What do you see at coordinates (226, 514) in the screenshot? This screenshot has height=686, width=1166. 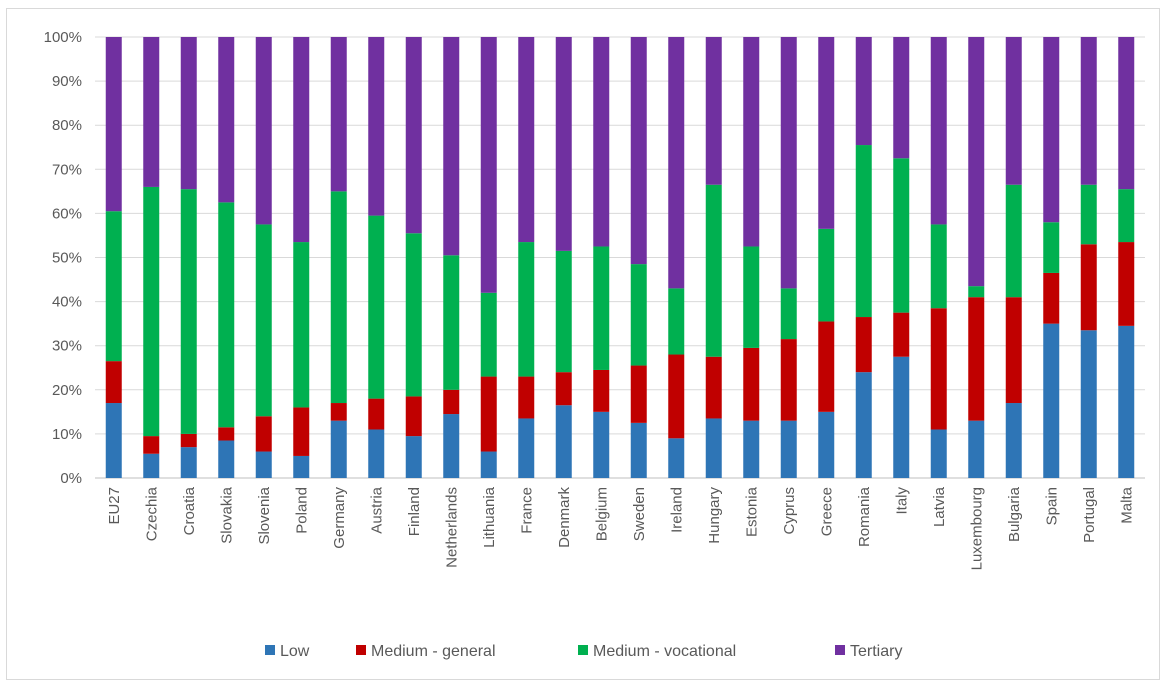 I see `x-tick-label: Slovakia` at bounding box center [226, 514].